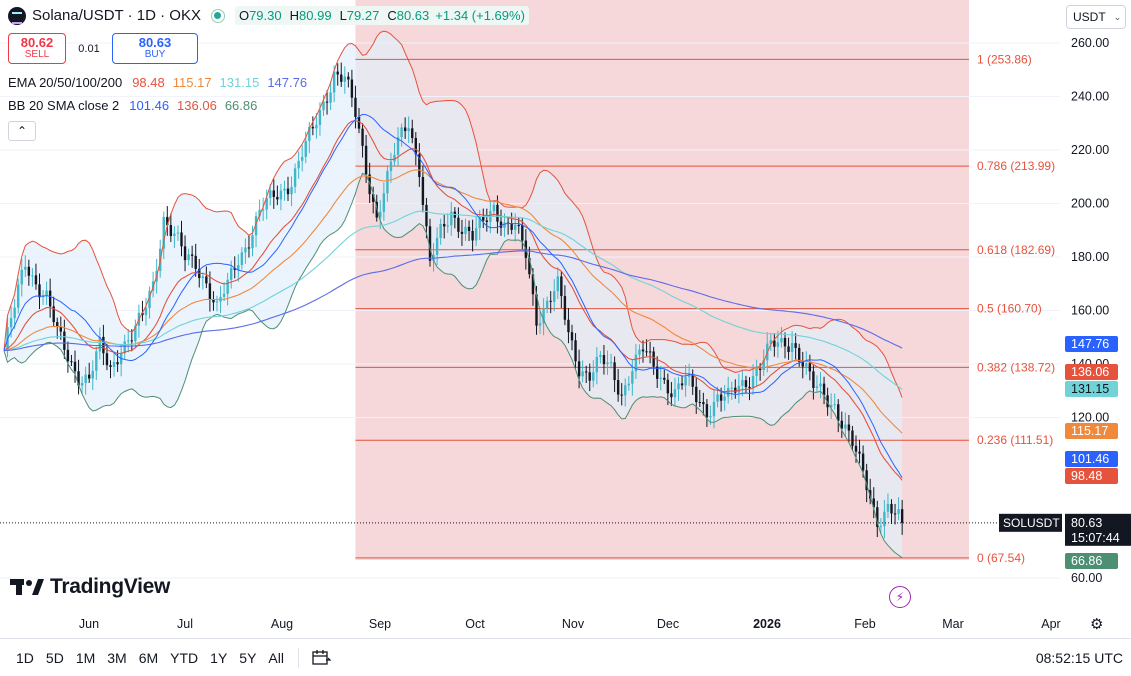  I want to click on sell-button: 80.62 SELL, so click(37, 48).